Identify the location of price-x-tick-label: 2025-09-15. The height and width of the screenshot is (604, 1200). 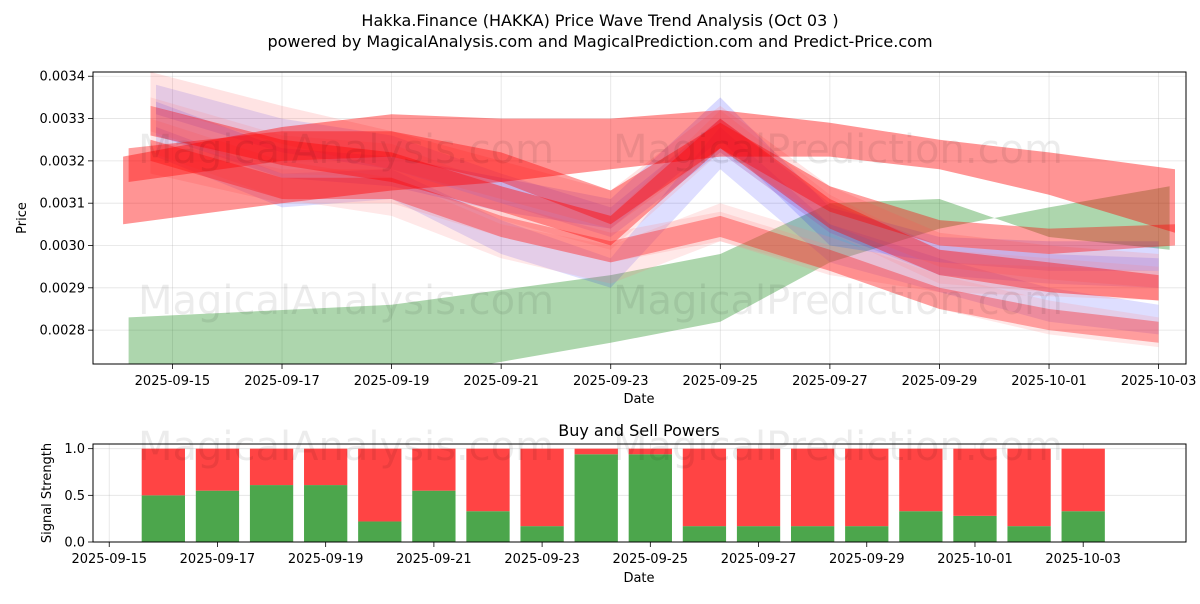
(173, 381).